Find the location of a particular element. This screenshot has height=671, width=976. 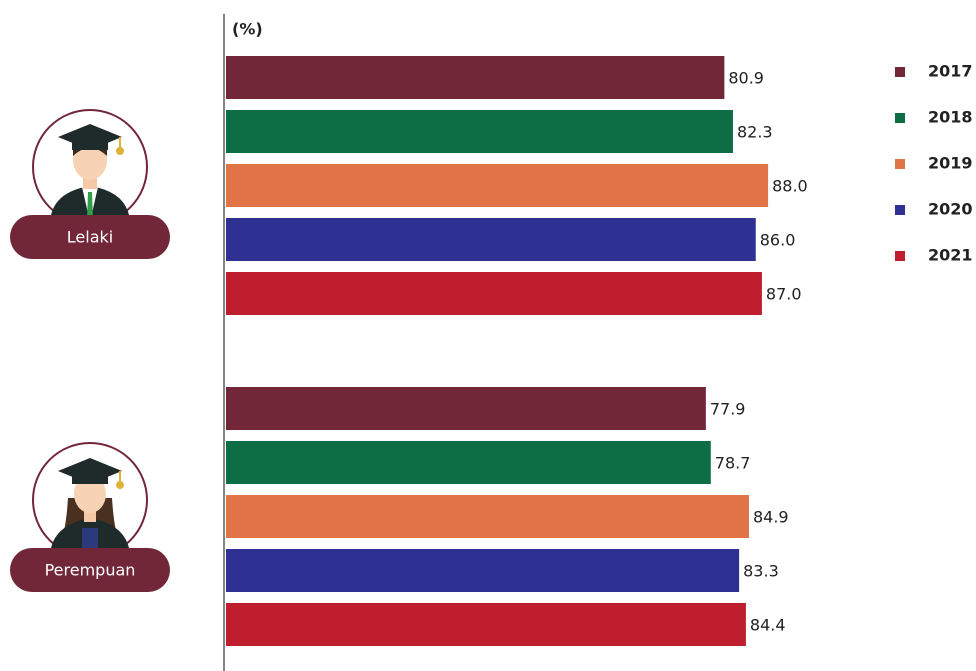

unit-label: (%) is located at coordinates (247, 29).